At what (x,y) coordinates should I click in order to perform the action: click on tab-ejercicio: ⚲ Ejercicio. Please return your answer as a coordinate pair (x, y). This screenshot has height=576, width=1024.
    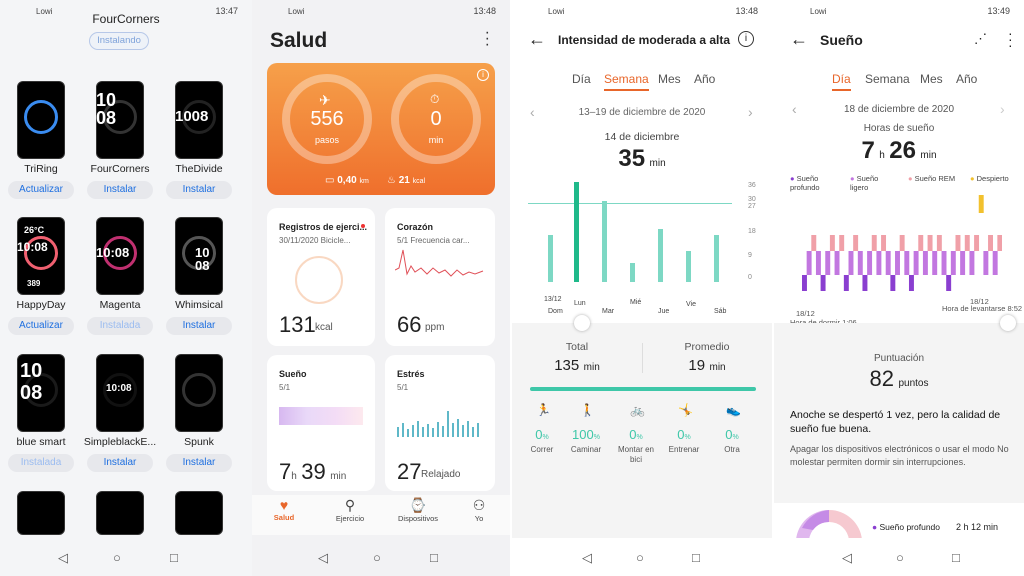
    Looking at the image, I should click on (350, 510).